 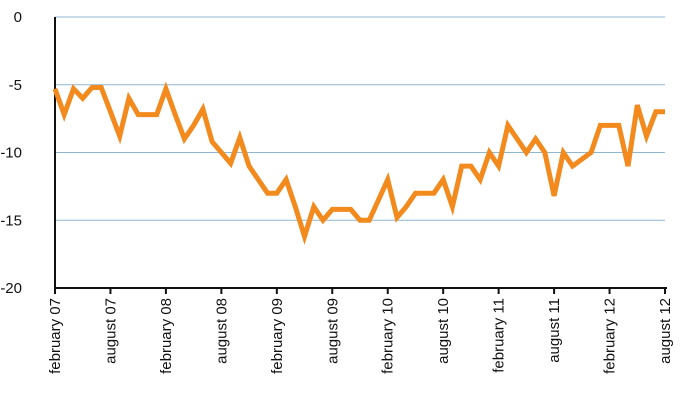 What do you see at coordinates (166, 336) in the screenshot?
I see `x-tick-label: february 08` at bounding box center [166, 336].